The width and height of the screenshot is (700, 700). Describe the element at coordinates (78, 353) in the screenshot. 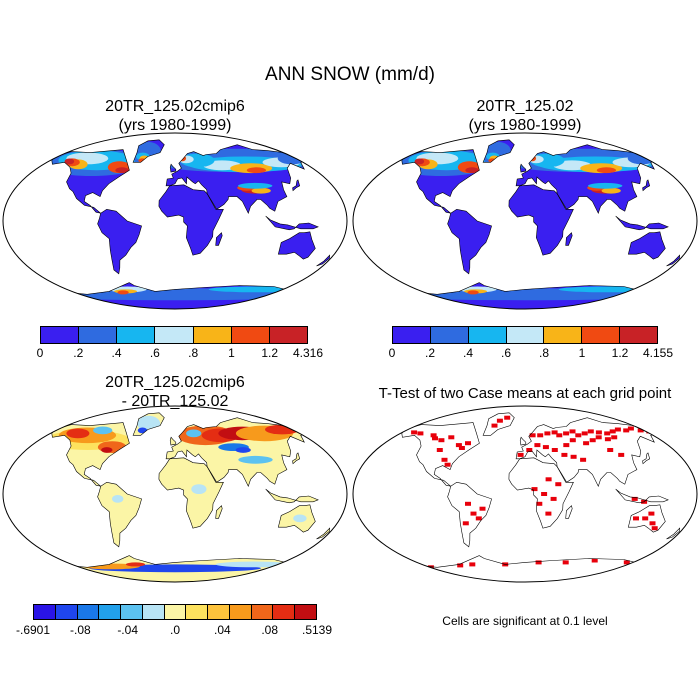

I see `colorbar-case1-label: .2` at that location.